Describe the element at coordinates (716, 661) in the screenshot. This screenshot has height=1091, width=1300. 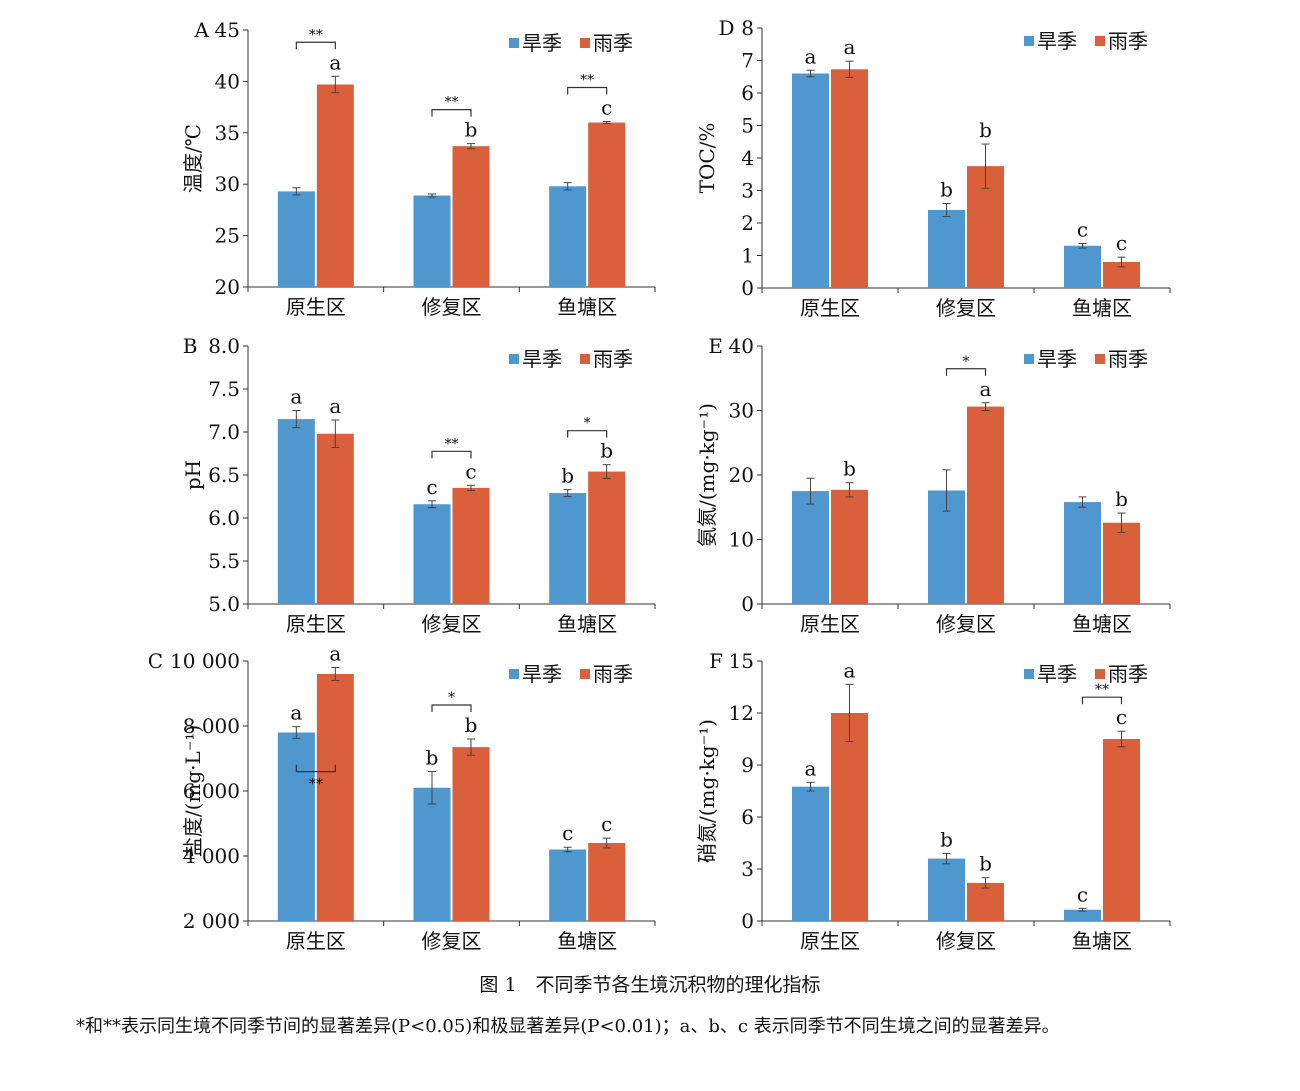
I see `panel-letter: F` at that location.